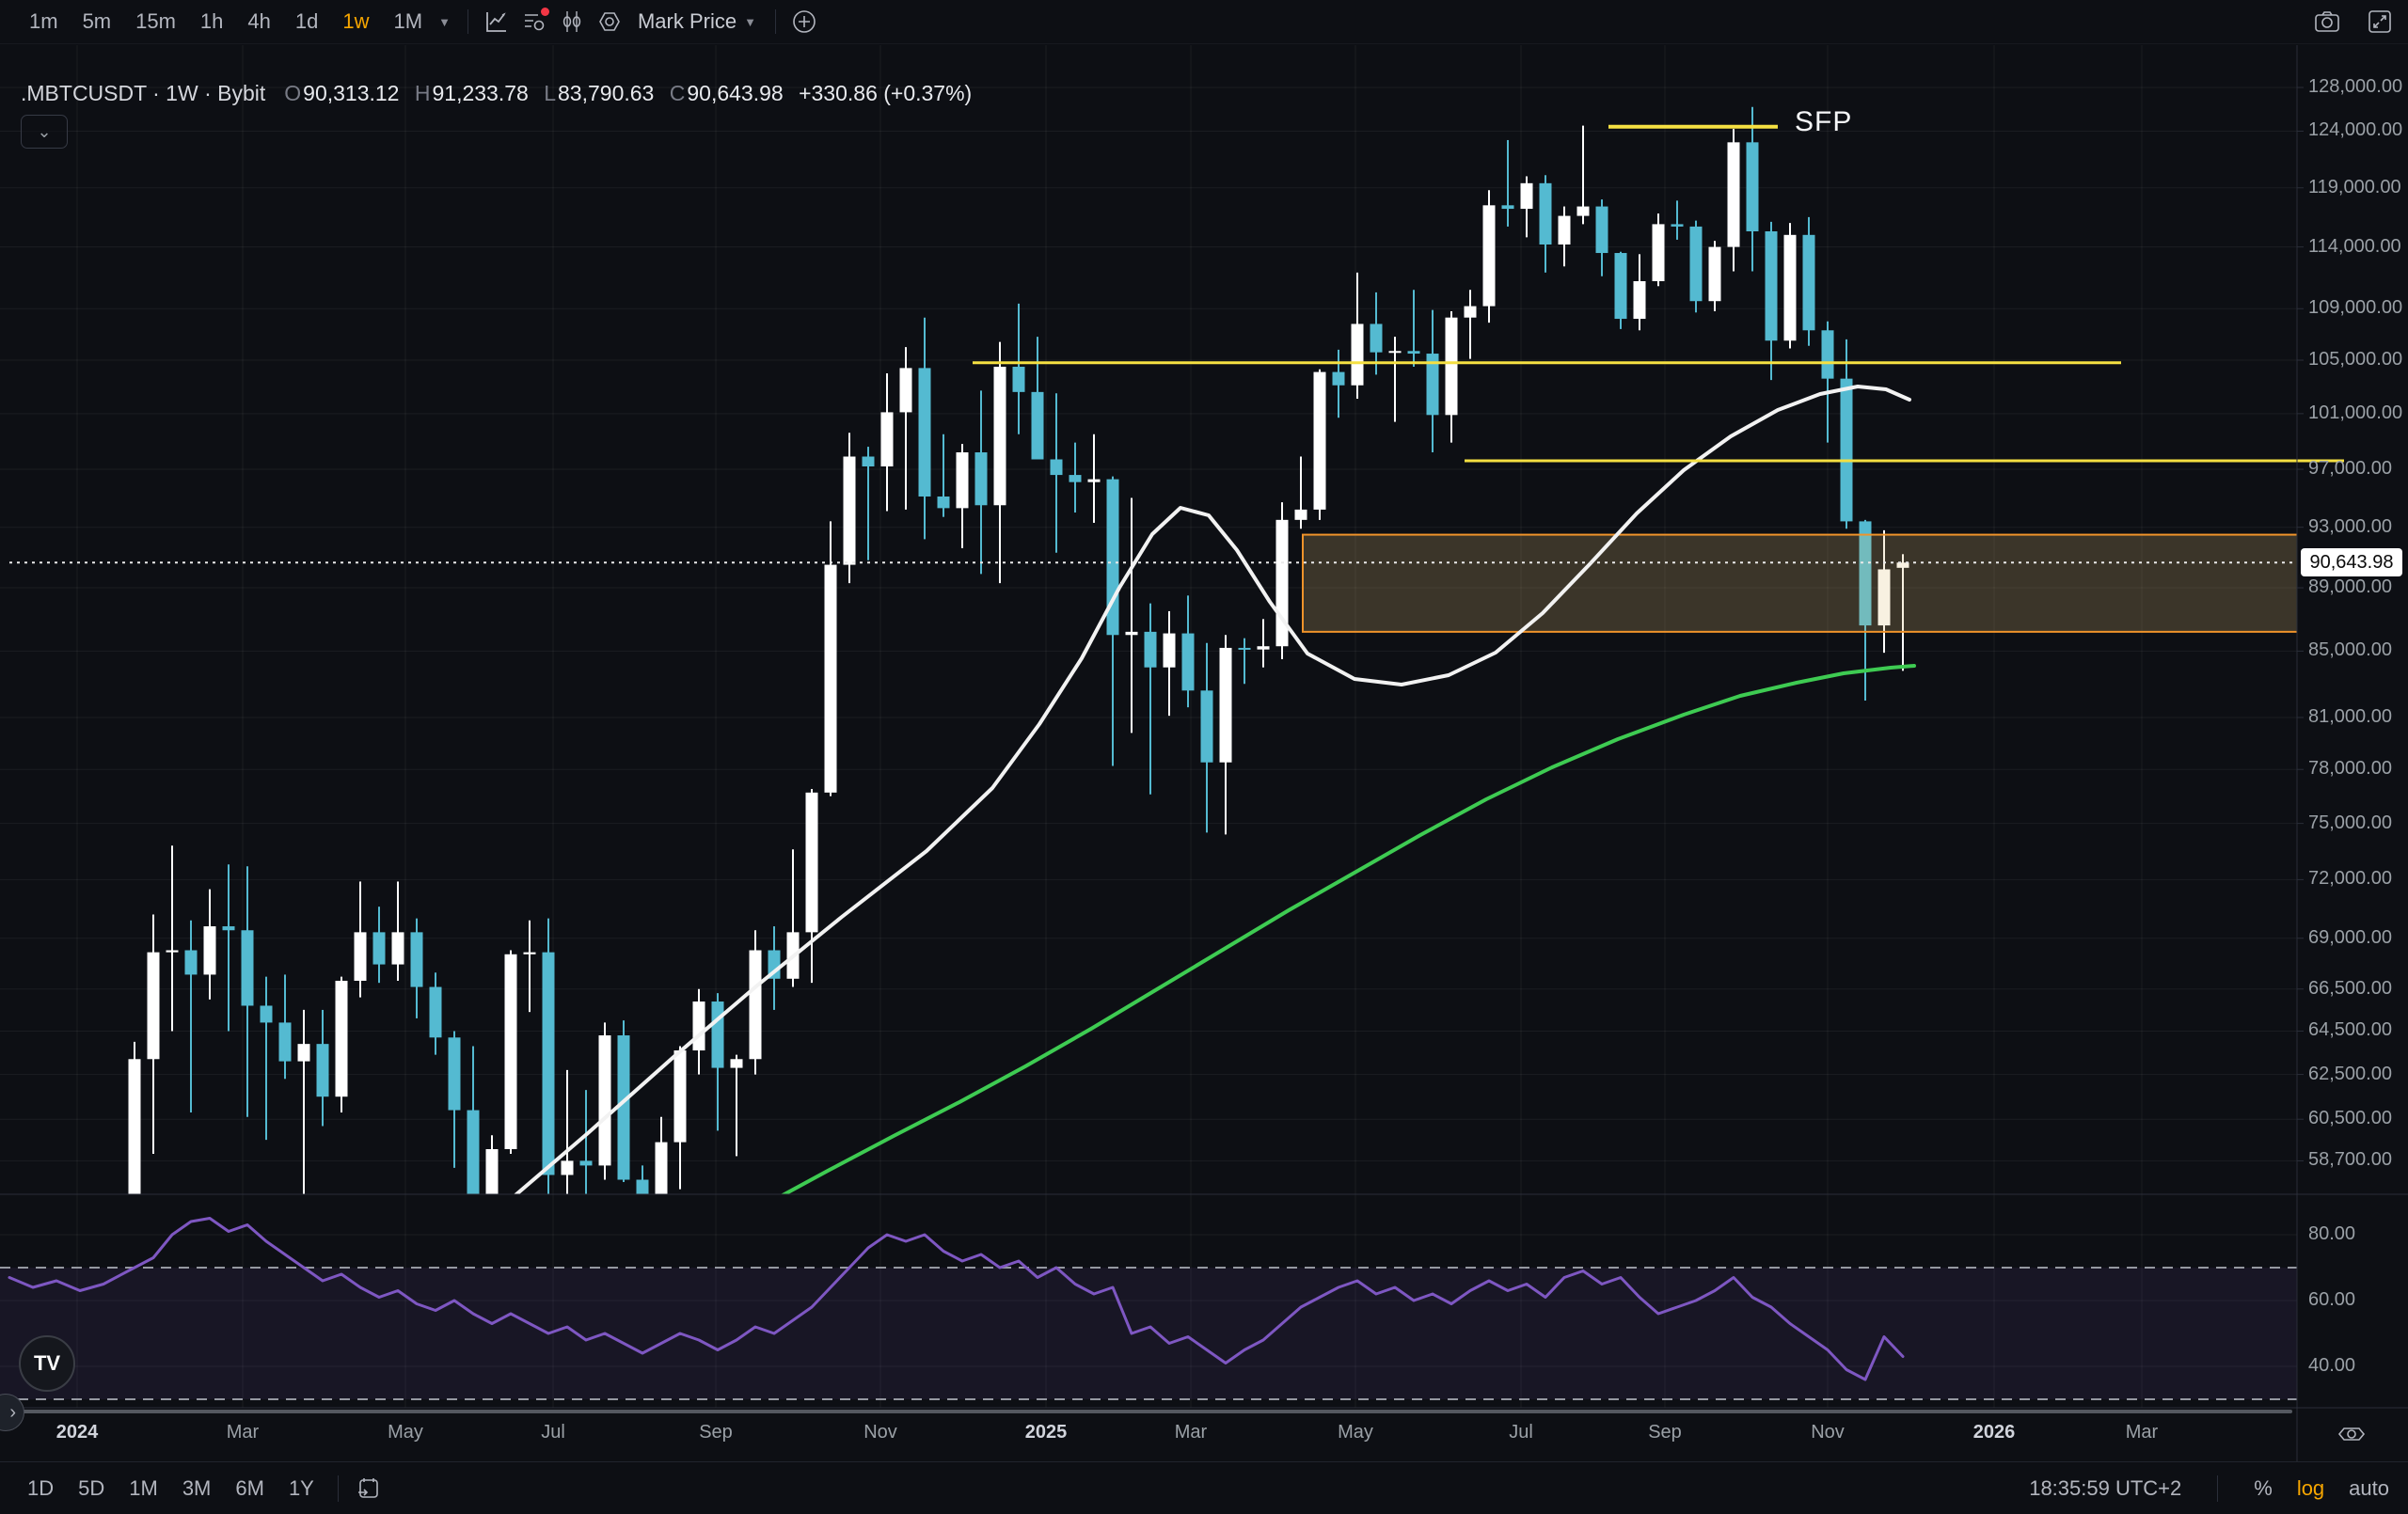  I want to click on low-value: 83,790.63, so click(607, 93).